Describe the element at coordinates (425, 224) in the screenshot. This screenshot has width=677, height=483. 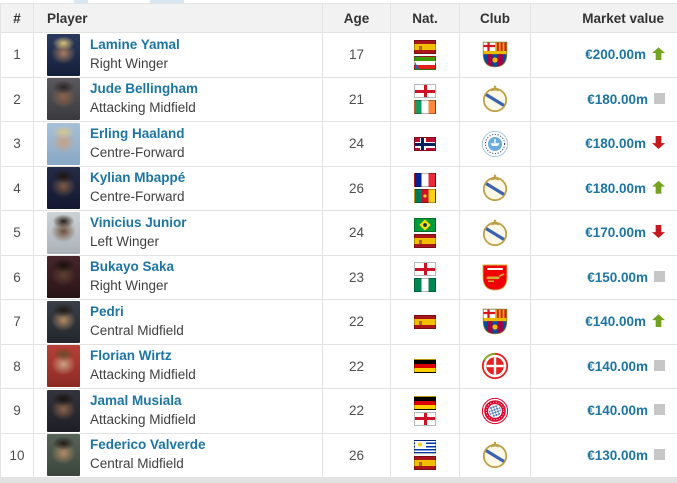
I see `flag-icon-brazil` at that location.